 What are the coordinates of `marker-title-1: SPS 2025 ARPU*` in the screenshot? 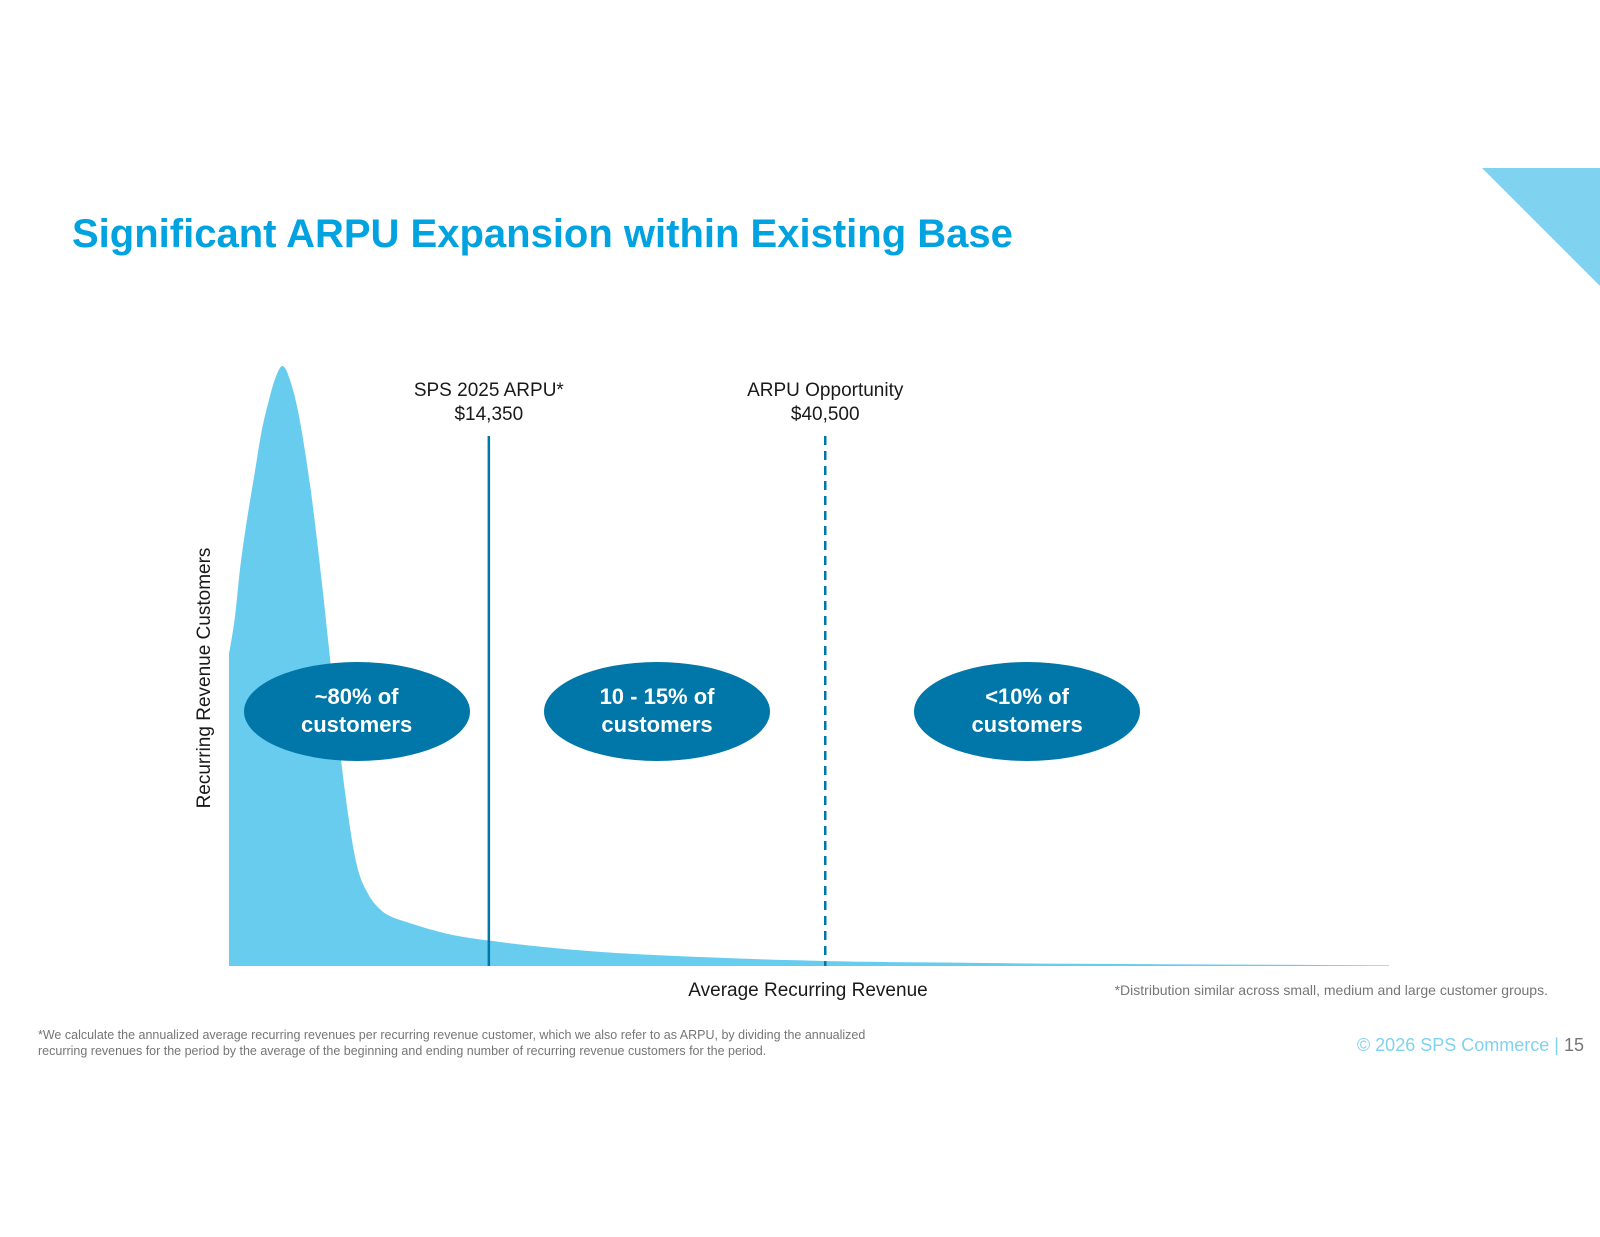 It's located at (488, 390).